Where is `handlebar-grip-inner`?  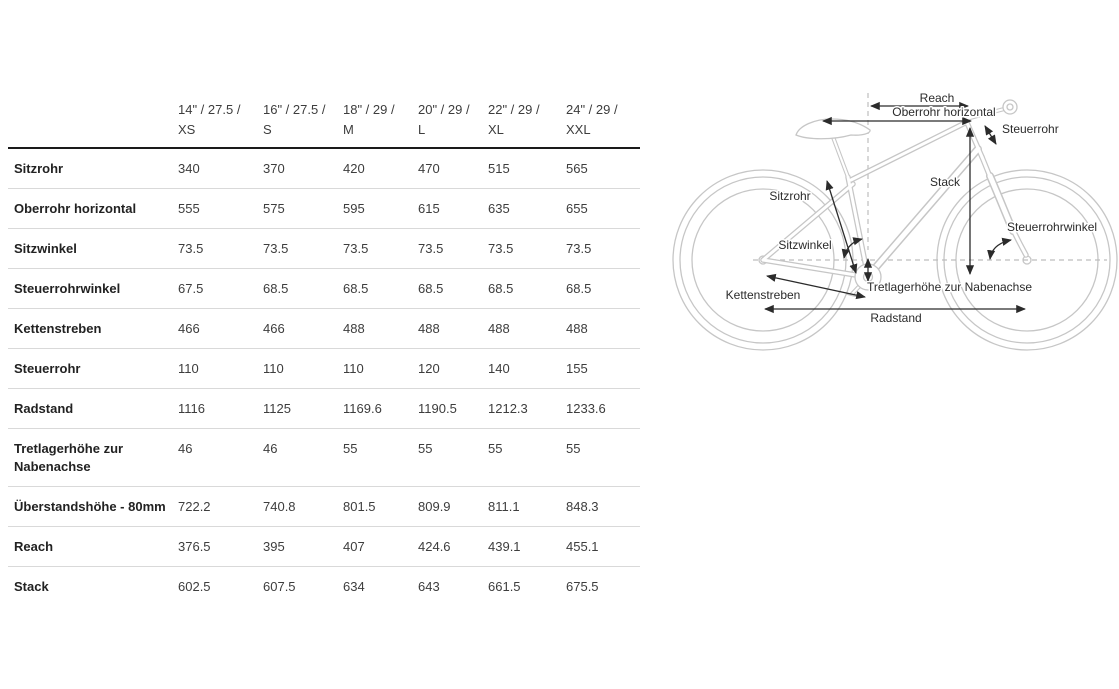
handlebar-grip-inner is located at coordinates (1010, 107).